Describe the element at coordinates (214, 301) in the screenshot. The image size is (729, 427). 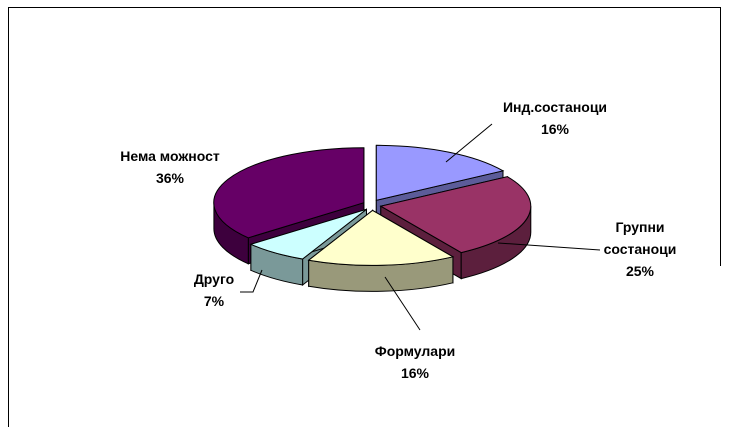
I see `value-label: 7%` at that location.